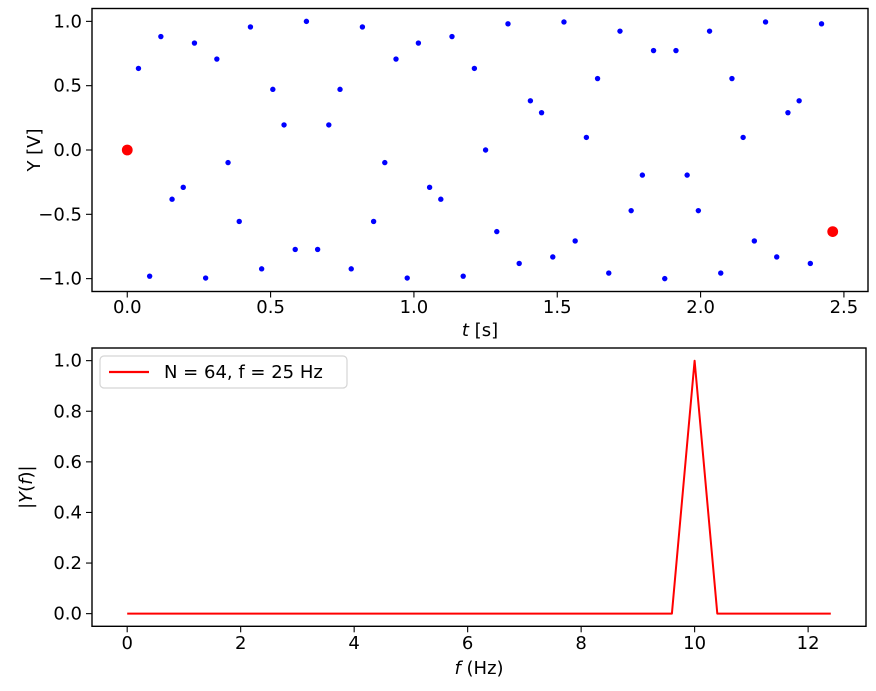 The height and width of the screenshot is (691, 876). What do you see at coordinates (67, 86) in the screenshot?
I see `y-tick-label: 0.5` at bounding box center [67, 86].